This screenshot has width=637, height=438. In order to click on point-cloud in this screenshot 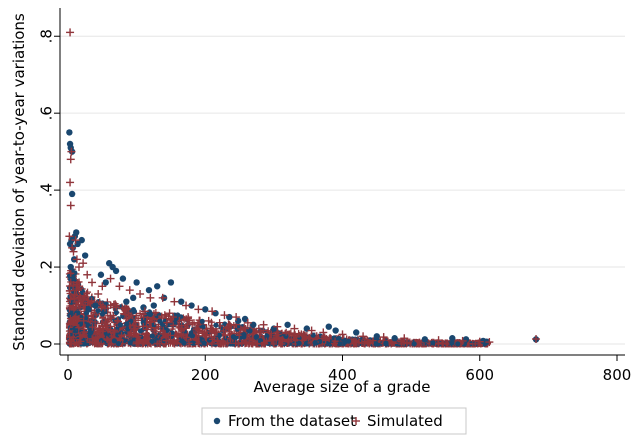, I will do `click(278, 306)`.